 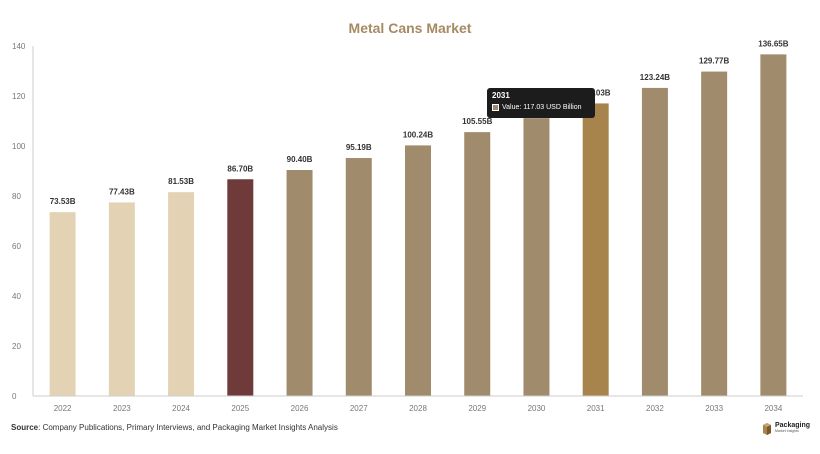 I want to click on x-tick-label: 2032, so click(x=655, y=408).